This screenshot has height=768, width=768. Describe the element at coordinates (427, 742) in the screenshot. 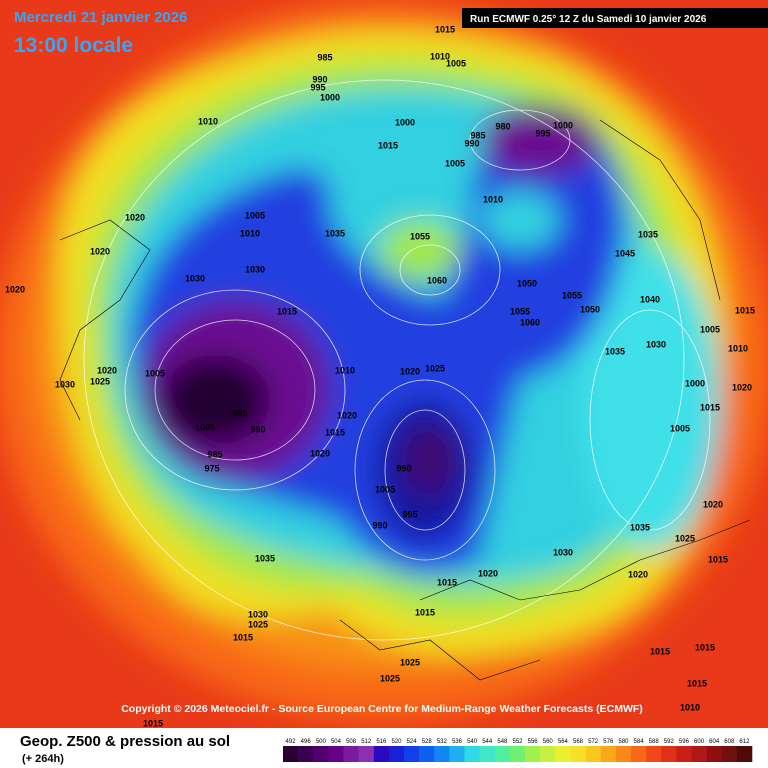

I see `colorbar-label: 528` at that location.